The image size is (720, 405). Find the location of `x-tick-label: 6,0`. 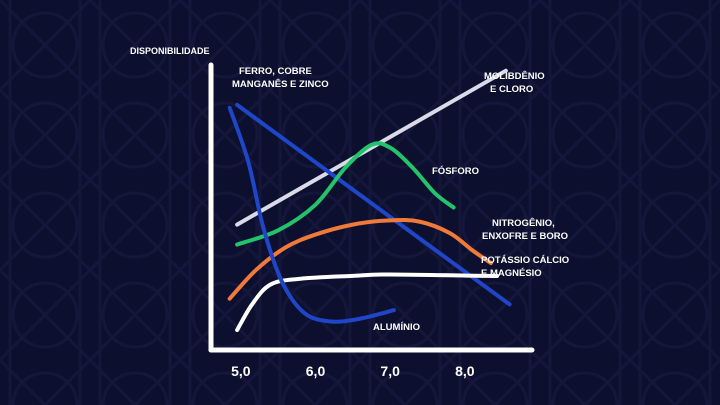

x-tick-label: 6,0 is located at coordinates (316, 371).